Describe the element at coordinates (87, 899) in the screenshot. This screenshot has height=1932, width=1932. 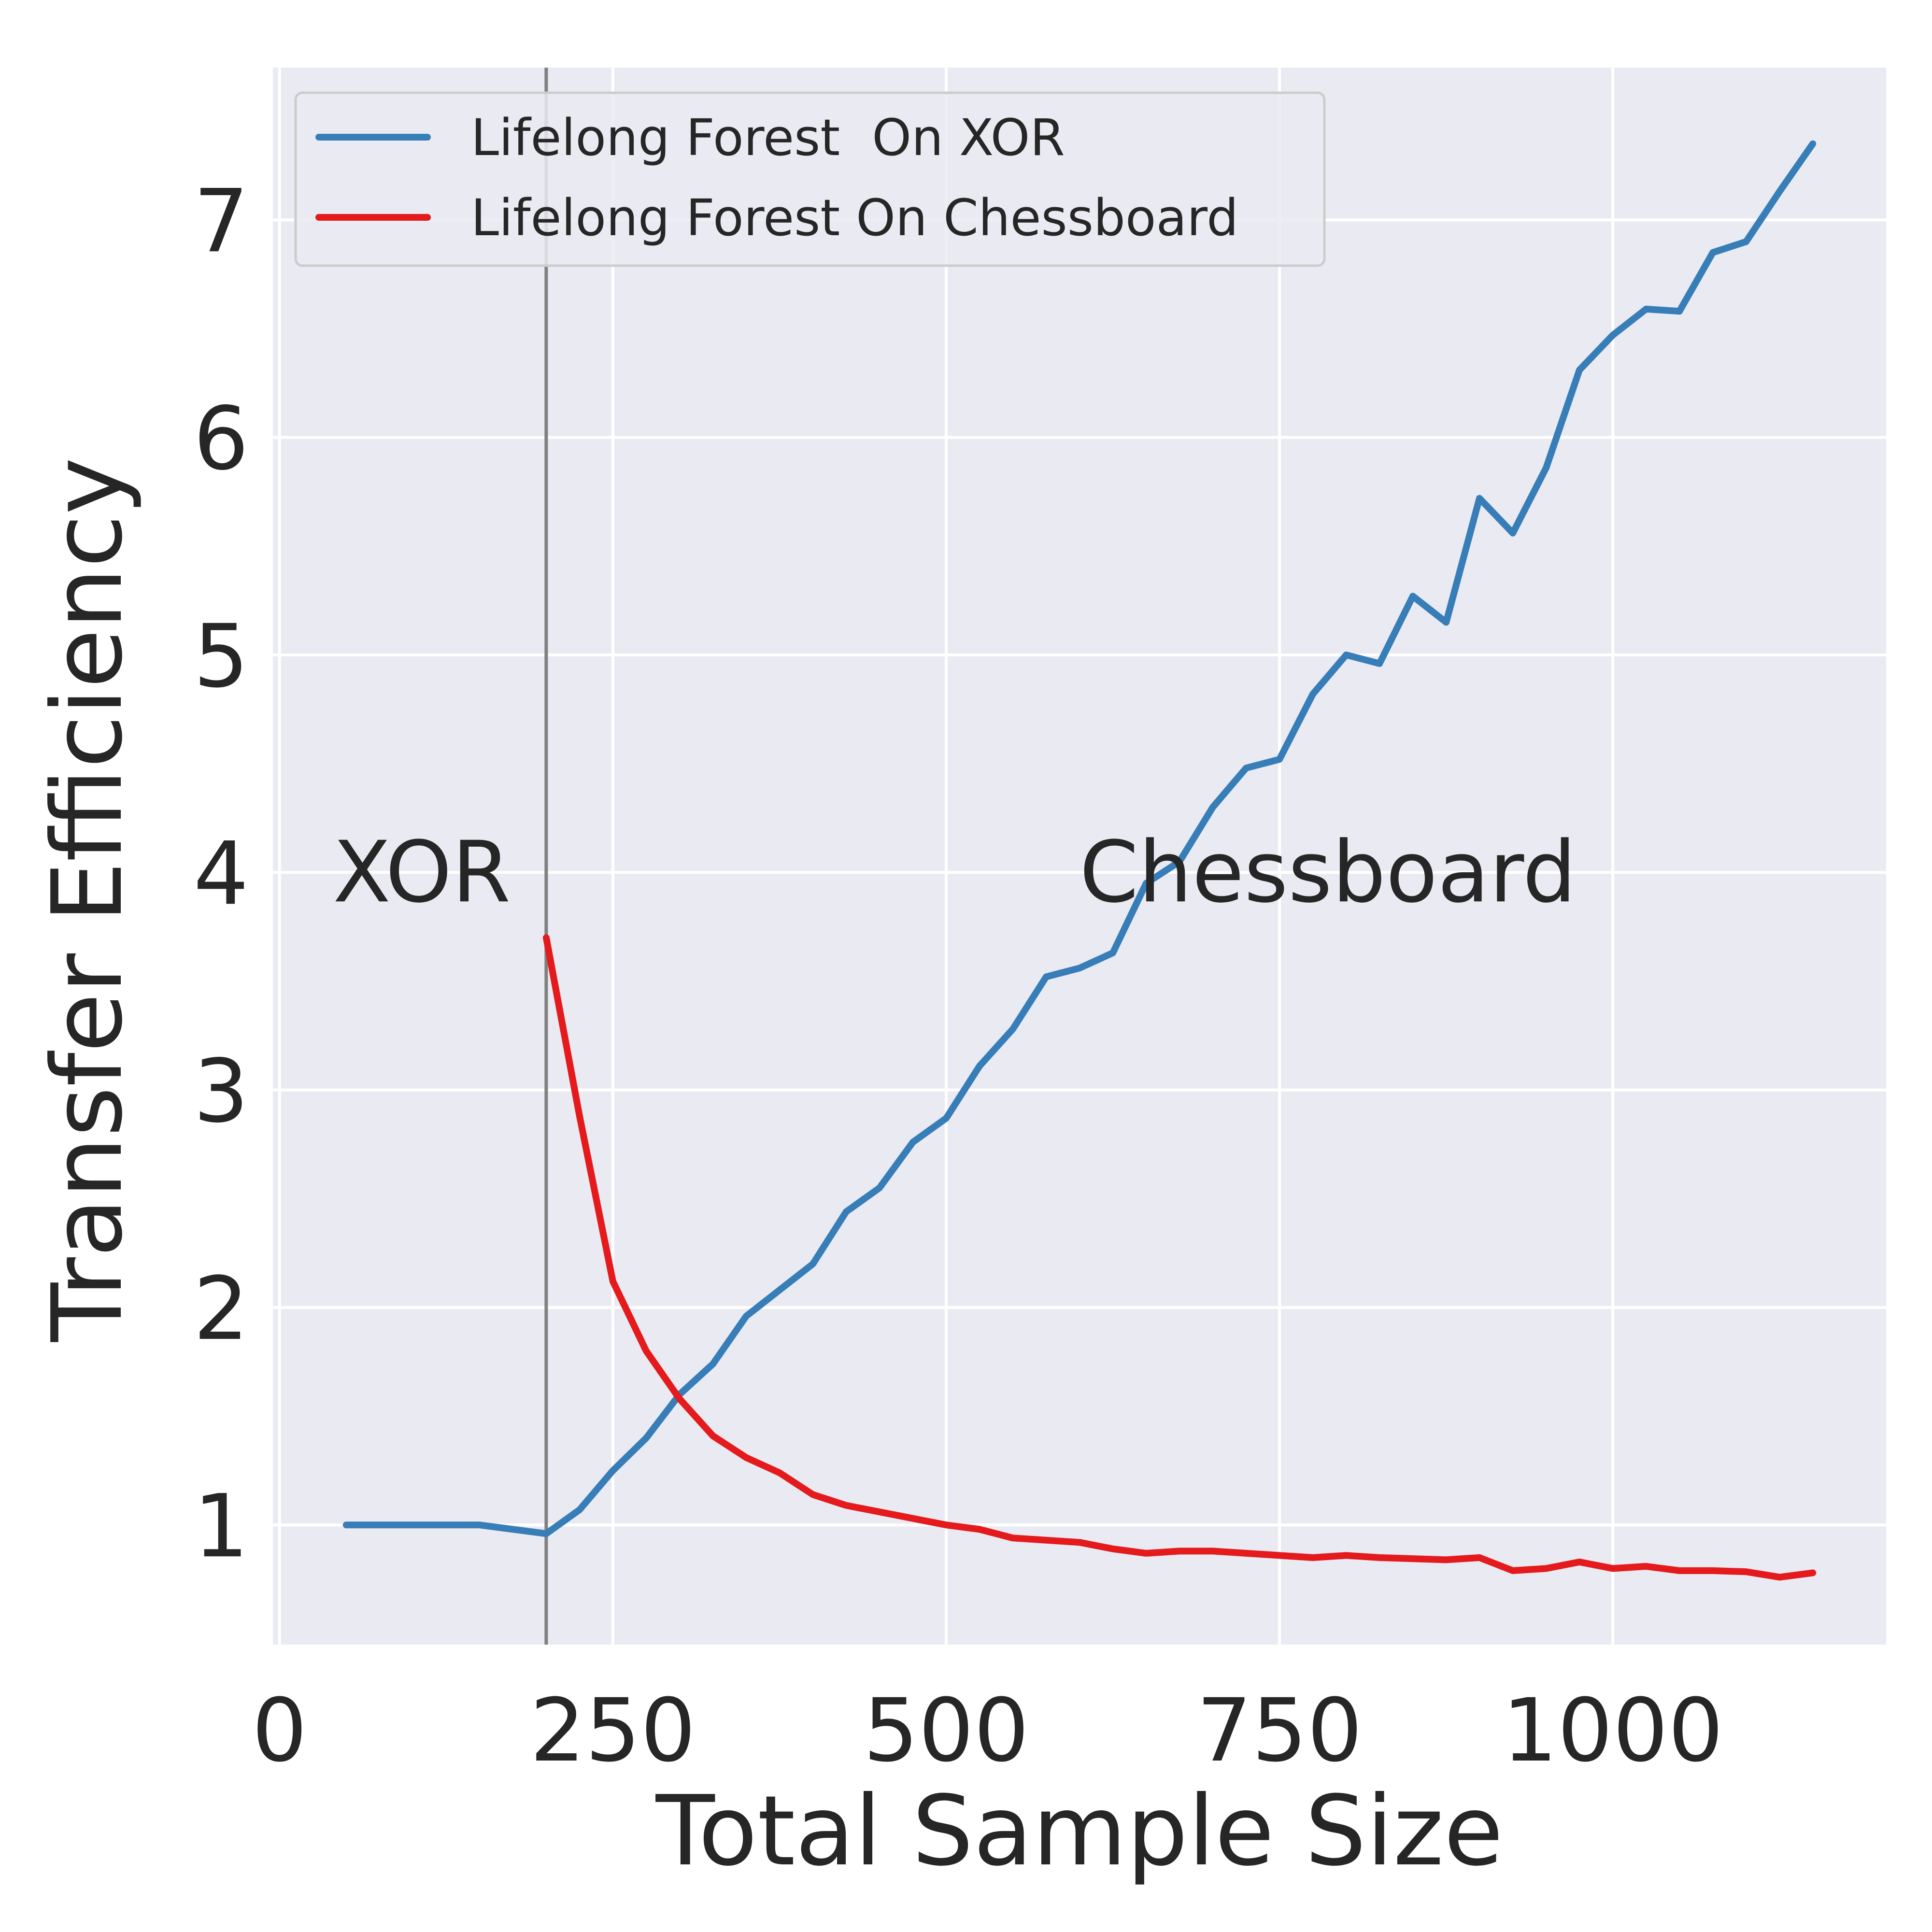
I see `y-axis-label: Transfer Efficiency` at that location.